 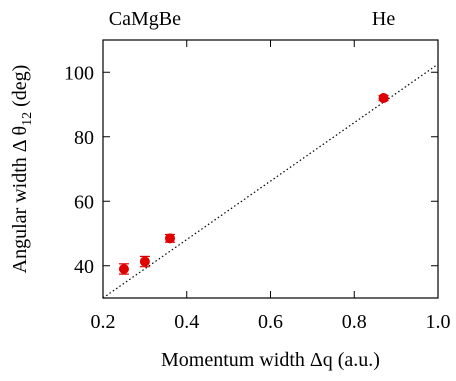 I want to click on y-tick-label: 60, so click(x=84, y=202).